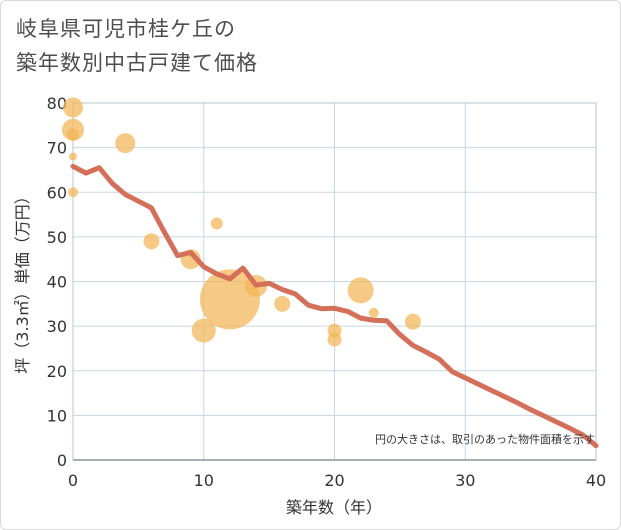 The width and height of the screenshot is (621, 530). Describe the element at coordinates (57, 326) in the screenshot. I see `y-tick-label: 30` at that location.